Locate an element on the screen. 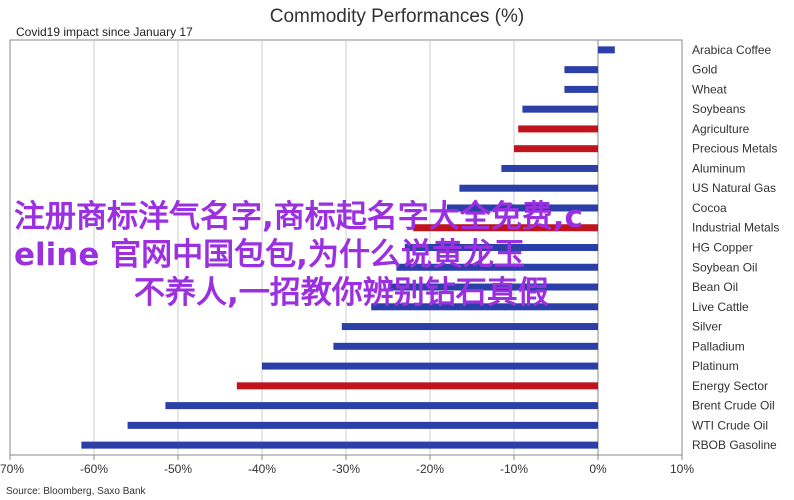 The width and height of the screenshot is (794, 500). x-tick-label: -50% is located at coordinates (178, 469).